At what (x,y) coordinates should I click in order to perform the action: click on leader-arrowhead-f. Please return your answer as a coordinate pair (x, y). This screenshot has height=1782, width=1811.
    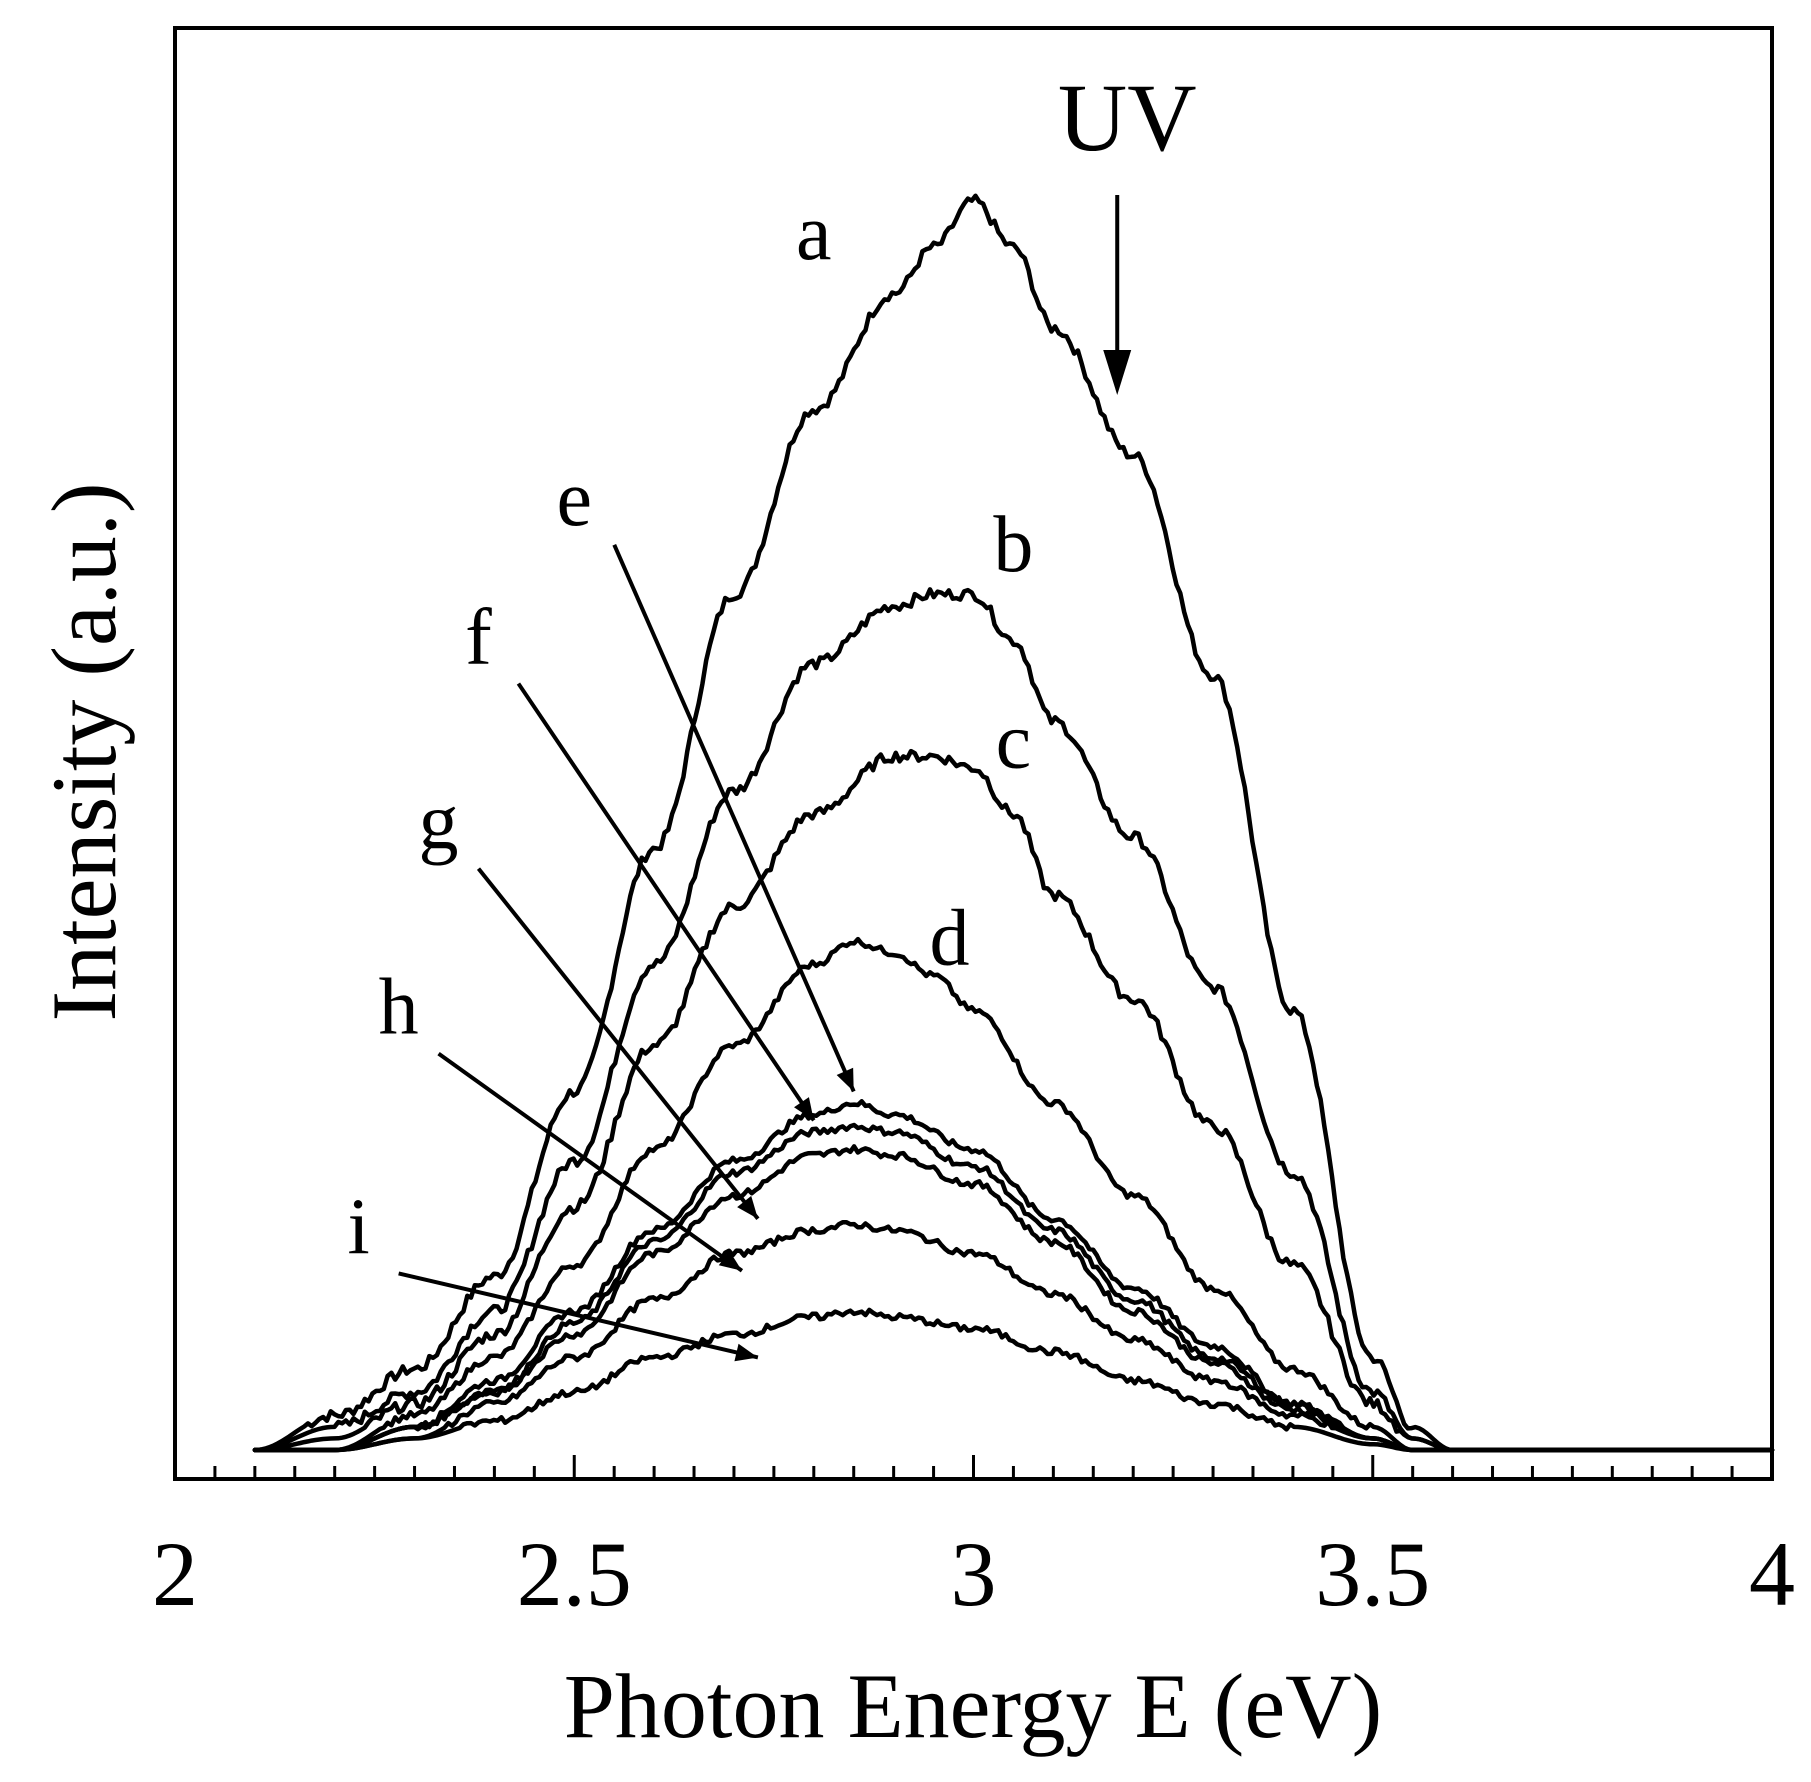
    Looking at the image, I should click on (804, 1109).